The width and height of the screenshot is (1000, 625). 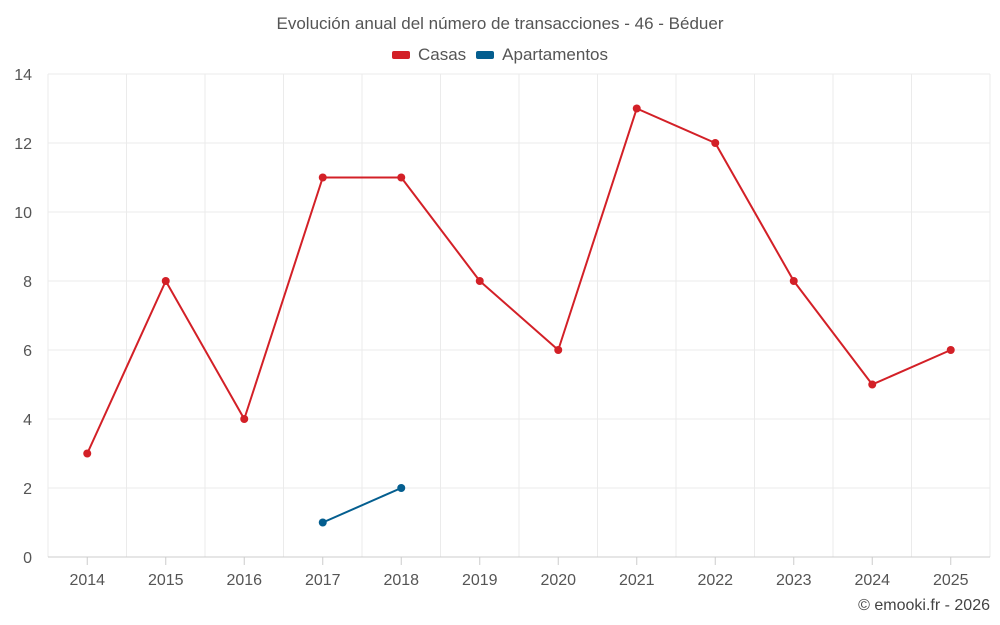 What do you see at coordinates (558, 580) in the screenshot?
I see `x-tick-label: 2020` at bounding box center [558, 580].